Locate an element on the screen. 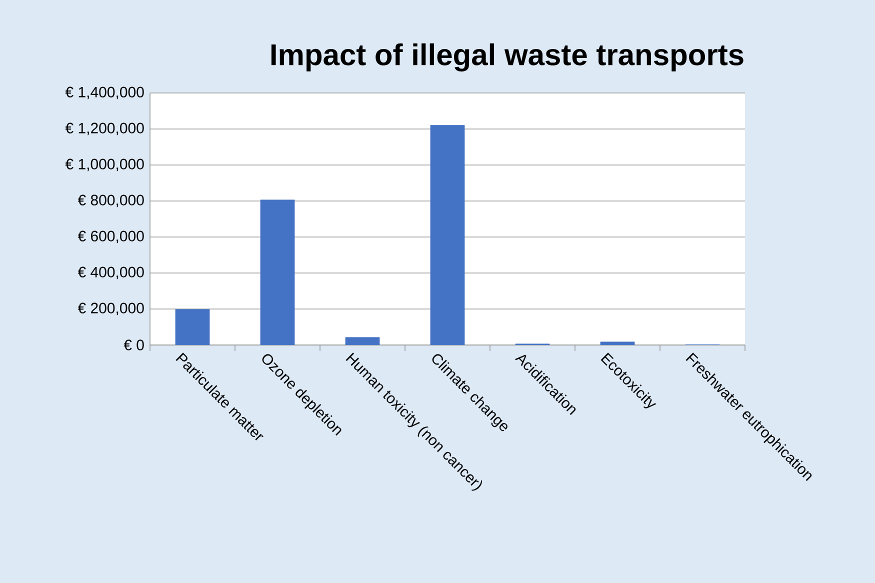 This screenshot has width=875, height=583. y-tick-label: € 1,400,000 is located at coordinates (104, 93).